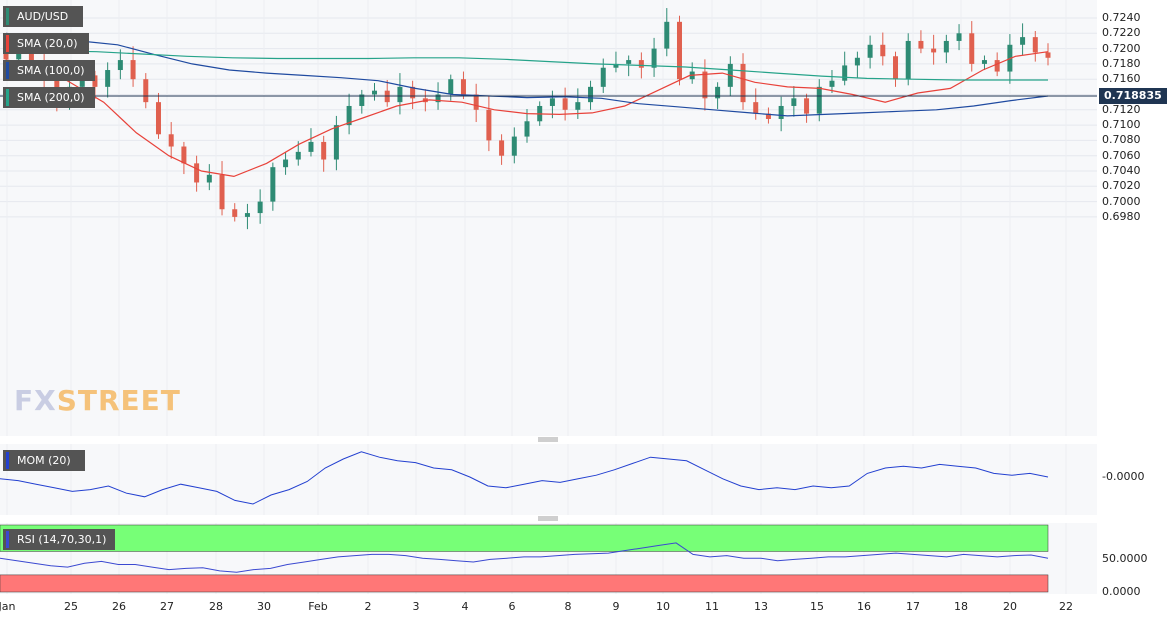  What do you see at coordinates (1121, 155) in the screenshot?
I see `price-tick-label: 0.7060` at bounding box center [1121, 155].